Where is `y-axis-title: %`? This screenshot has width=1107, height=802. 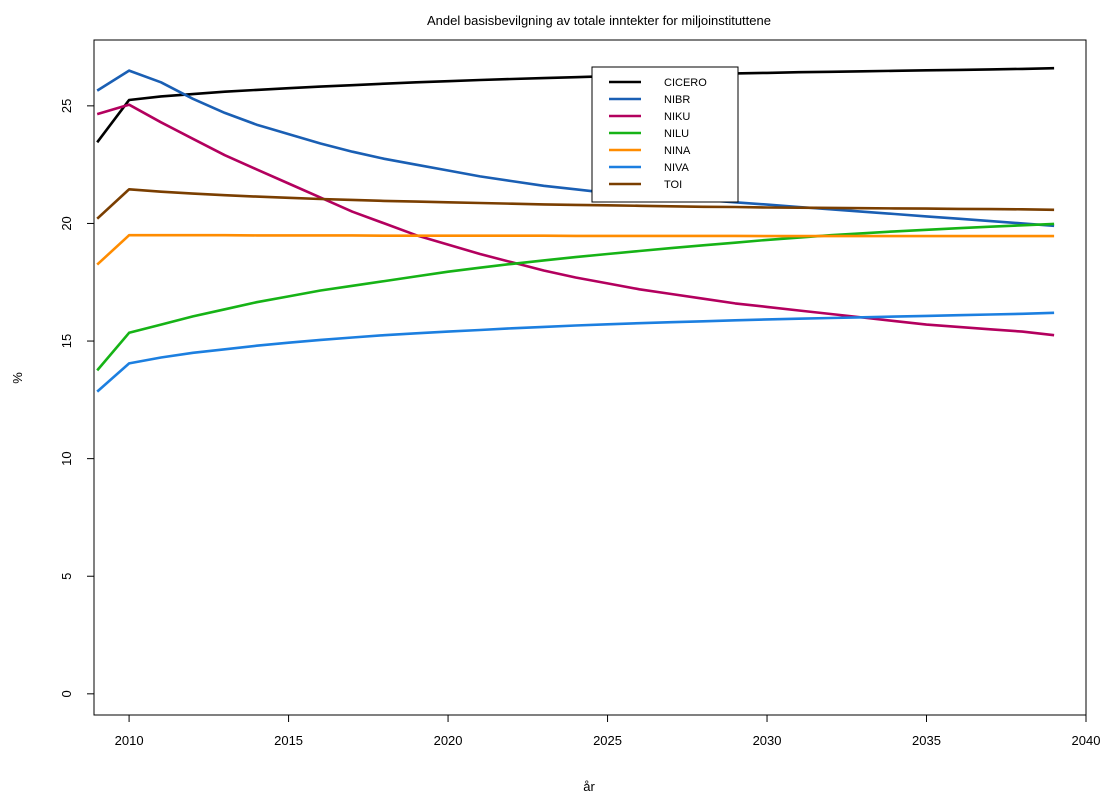
y-axis-title: % is located at coordinates (17, 378).